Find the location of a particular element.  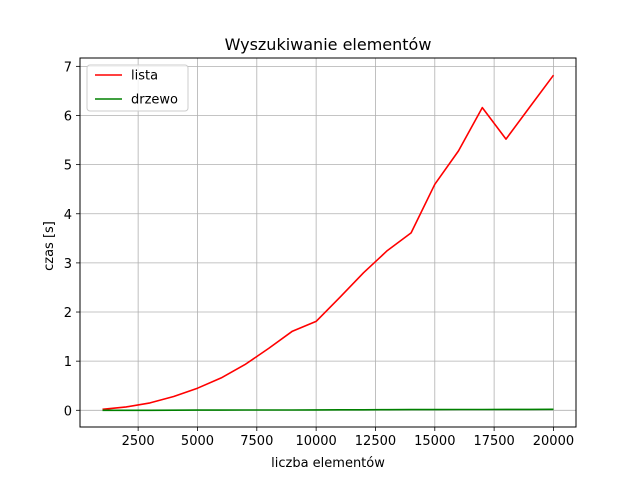

y-axis-label: czas [s] is located at coordinates (49, 246).